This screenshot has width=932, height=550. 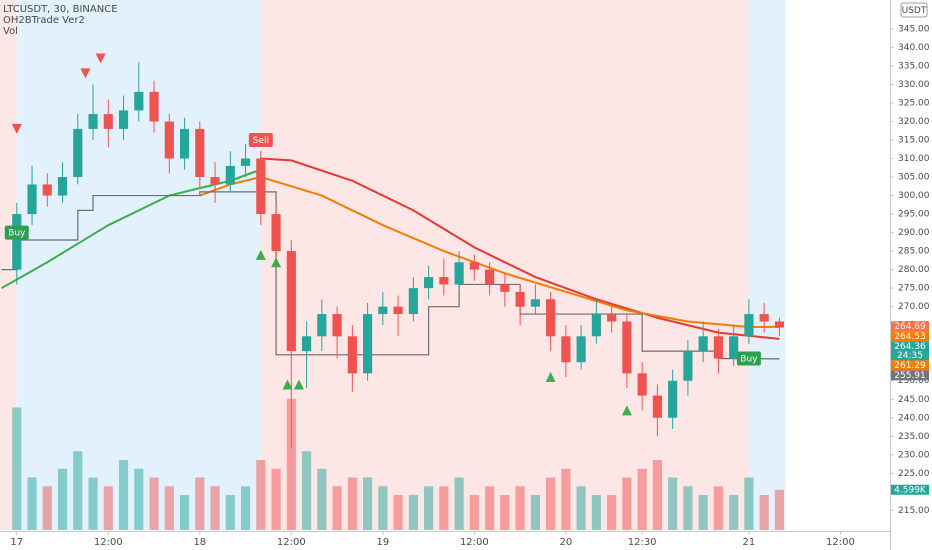 What do you see at coordinates (914, 474) in the screenshot?
I see `y-tick-label: 225.00` at bounding box center [914, 474].